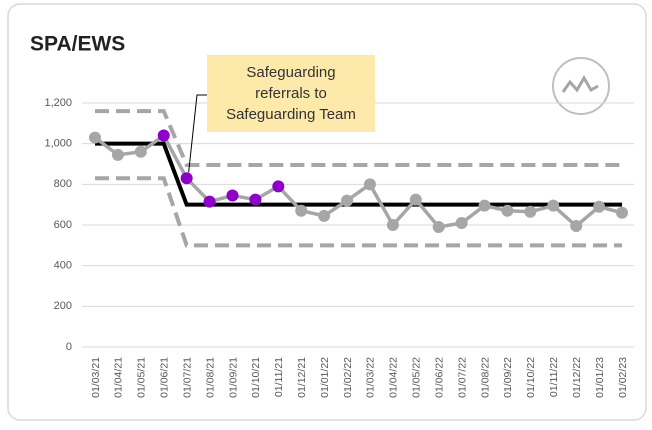  Describe the element at coordinates (577, 377) in the screenshot. I see `x-tick-label: 01/12/22` at that location.